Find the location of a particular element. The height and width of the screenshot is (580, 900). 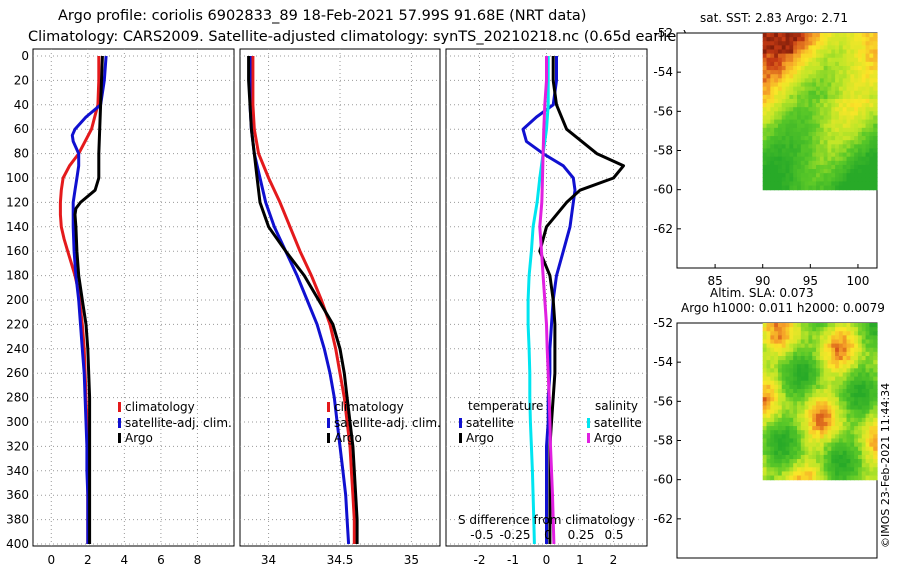

s-difference-tick: 0.25 is located at coordinates (581, 535).